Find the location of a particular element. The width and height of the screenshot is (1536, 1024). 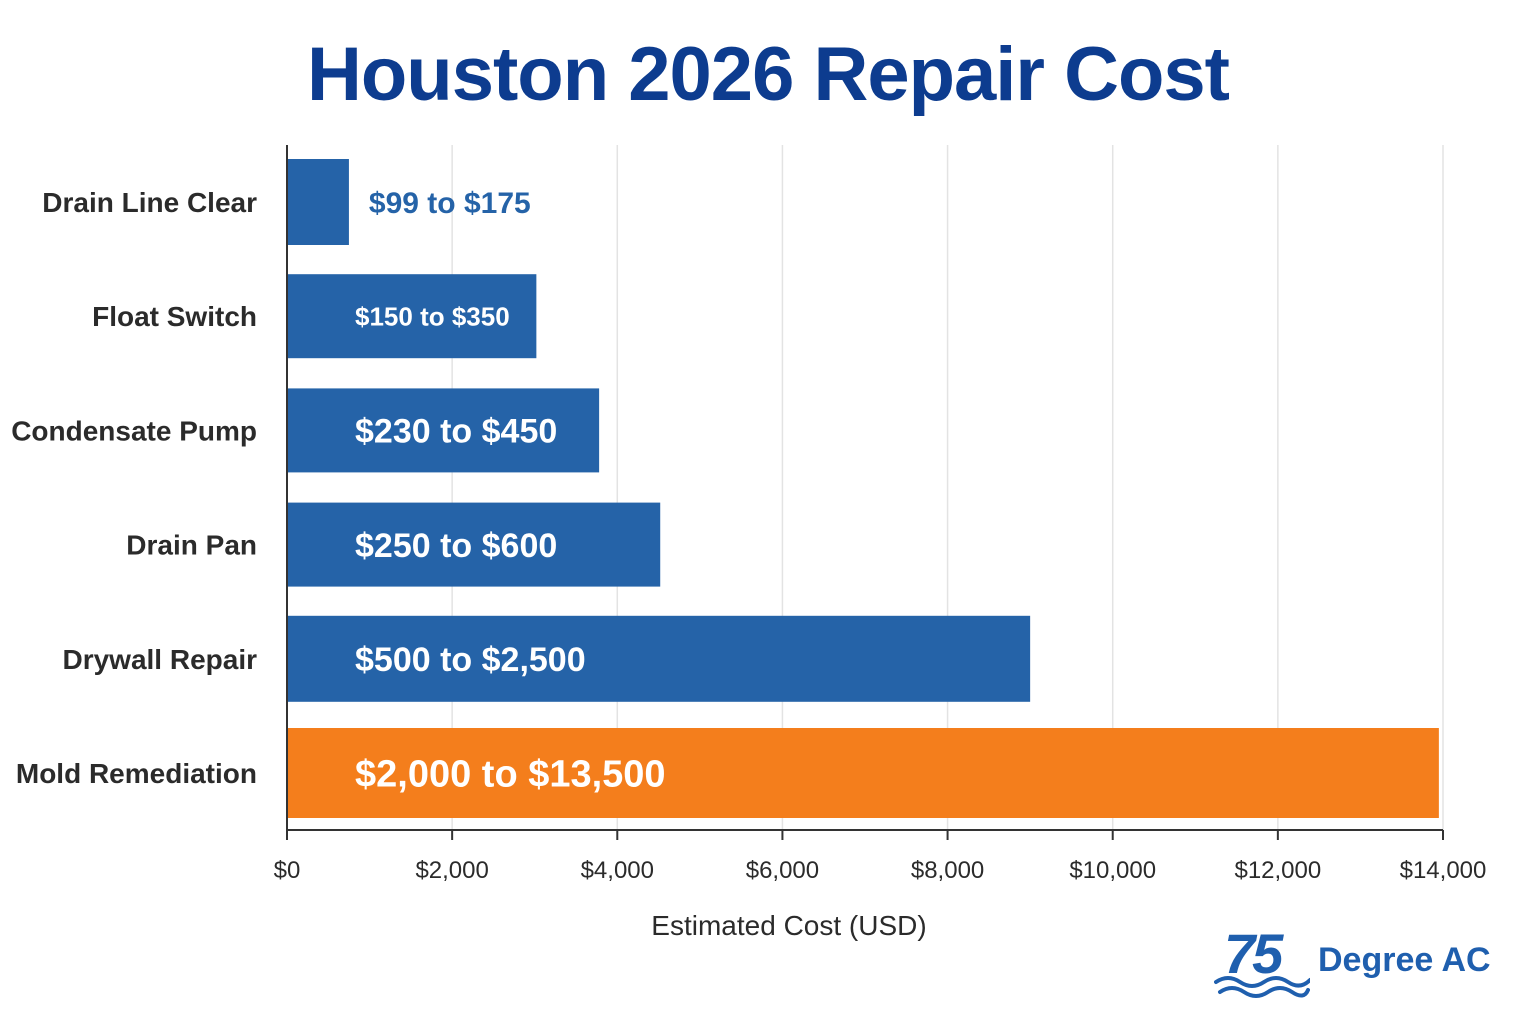

x-tick-label: $14,000 is located at coordinates (1443, 870).